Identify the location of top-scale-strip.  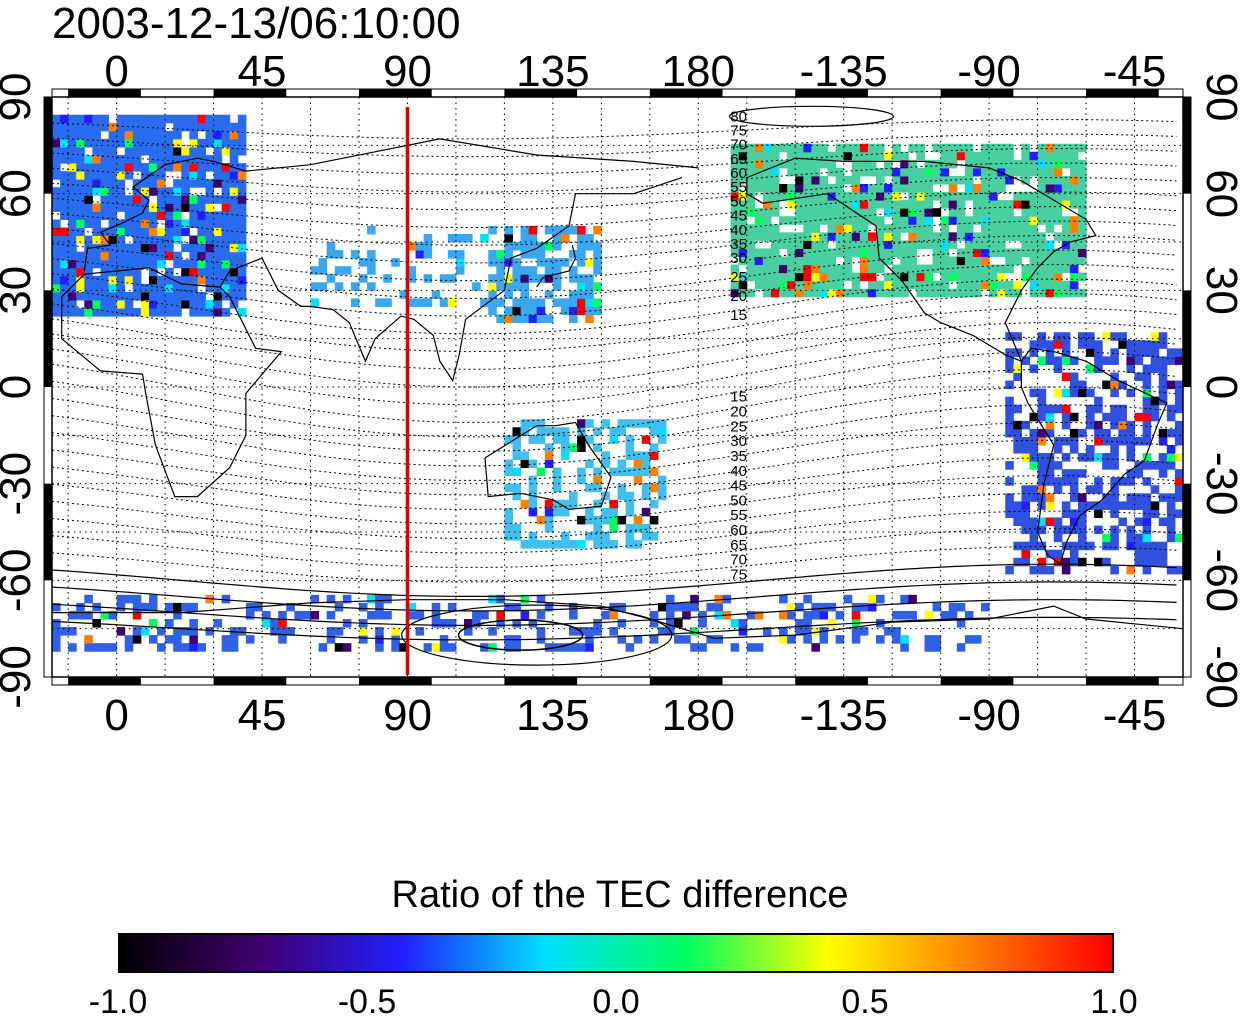
(617, 93).